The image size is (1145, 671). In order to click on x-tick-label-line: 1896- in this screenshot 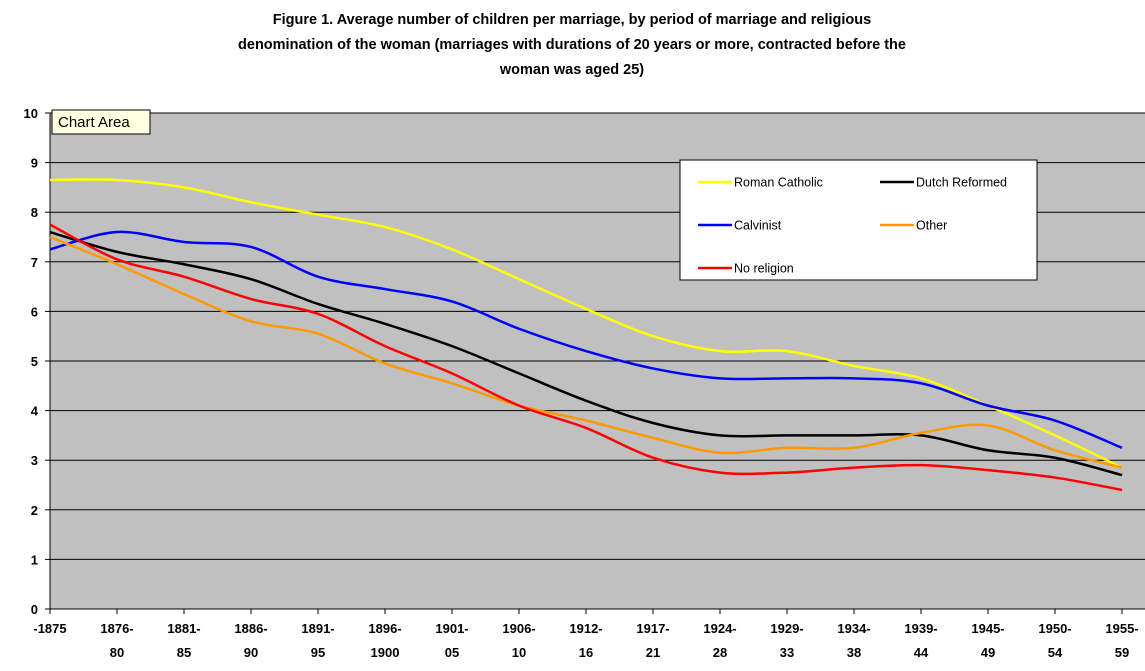, I will do `click(384, 628)`.